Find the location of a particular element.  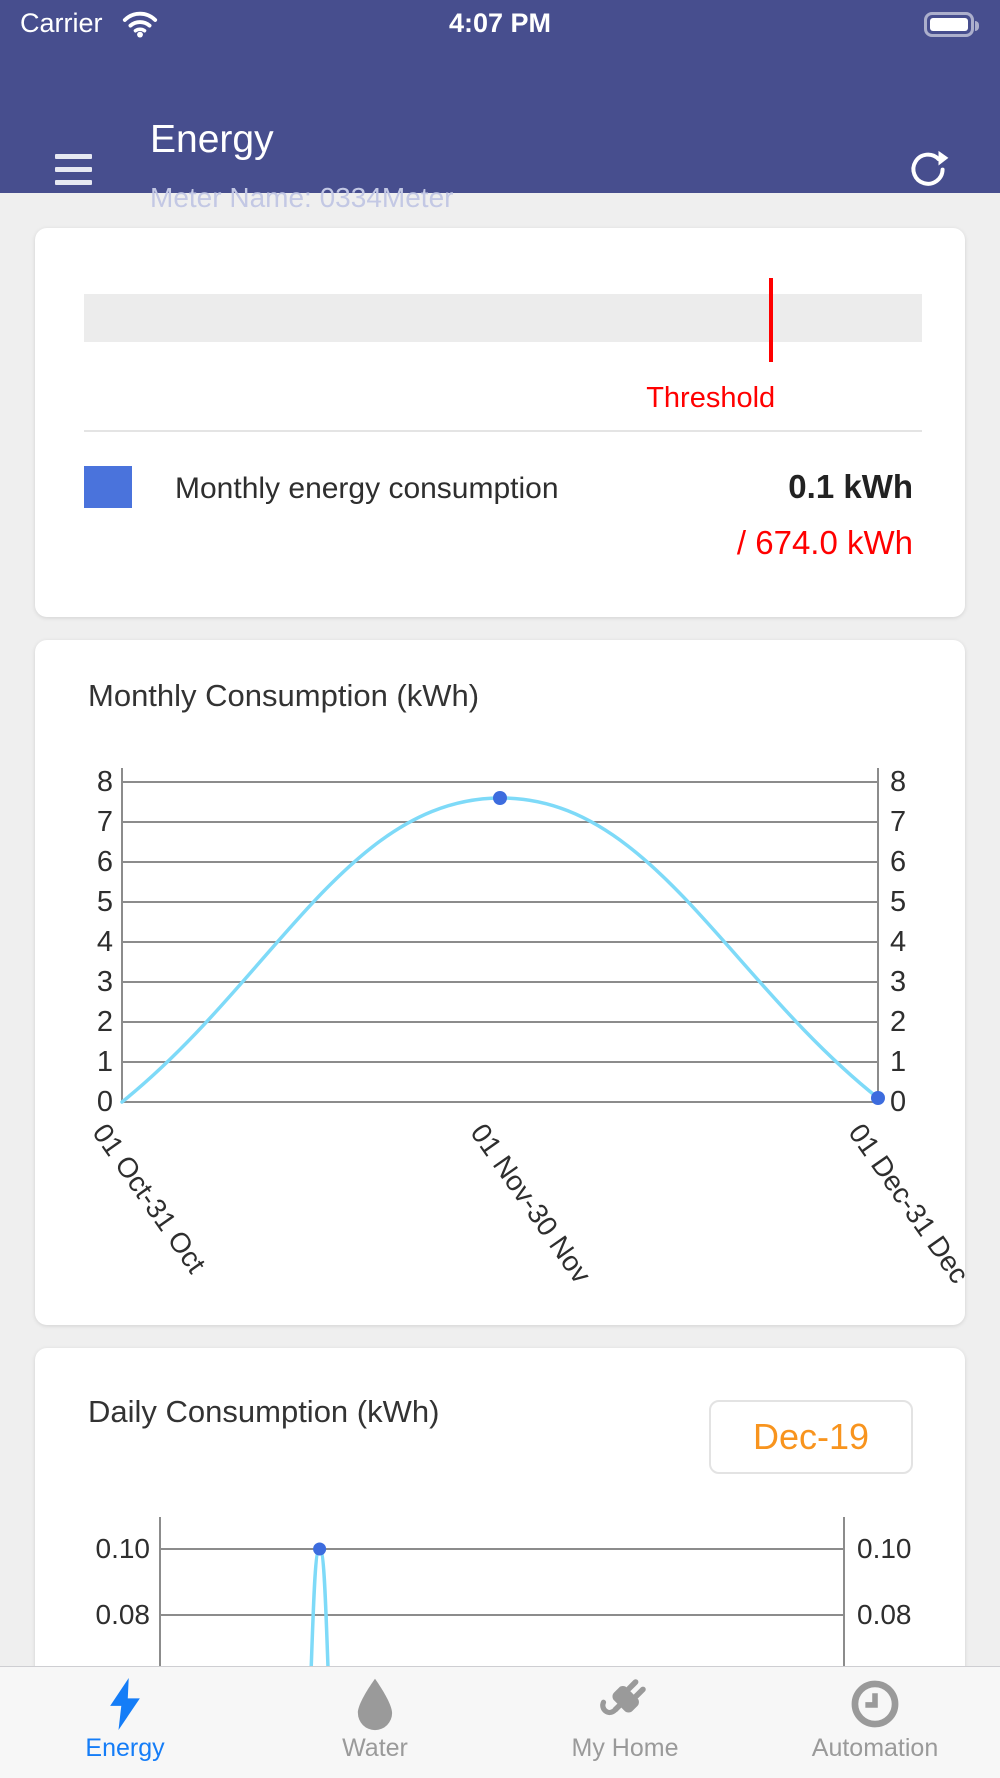

navigation-bar: Energy Meter Name: 0334Meter is located at coordinates (500, 131).